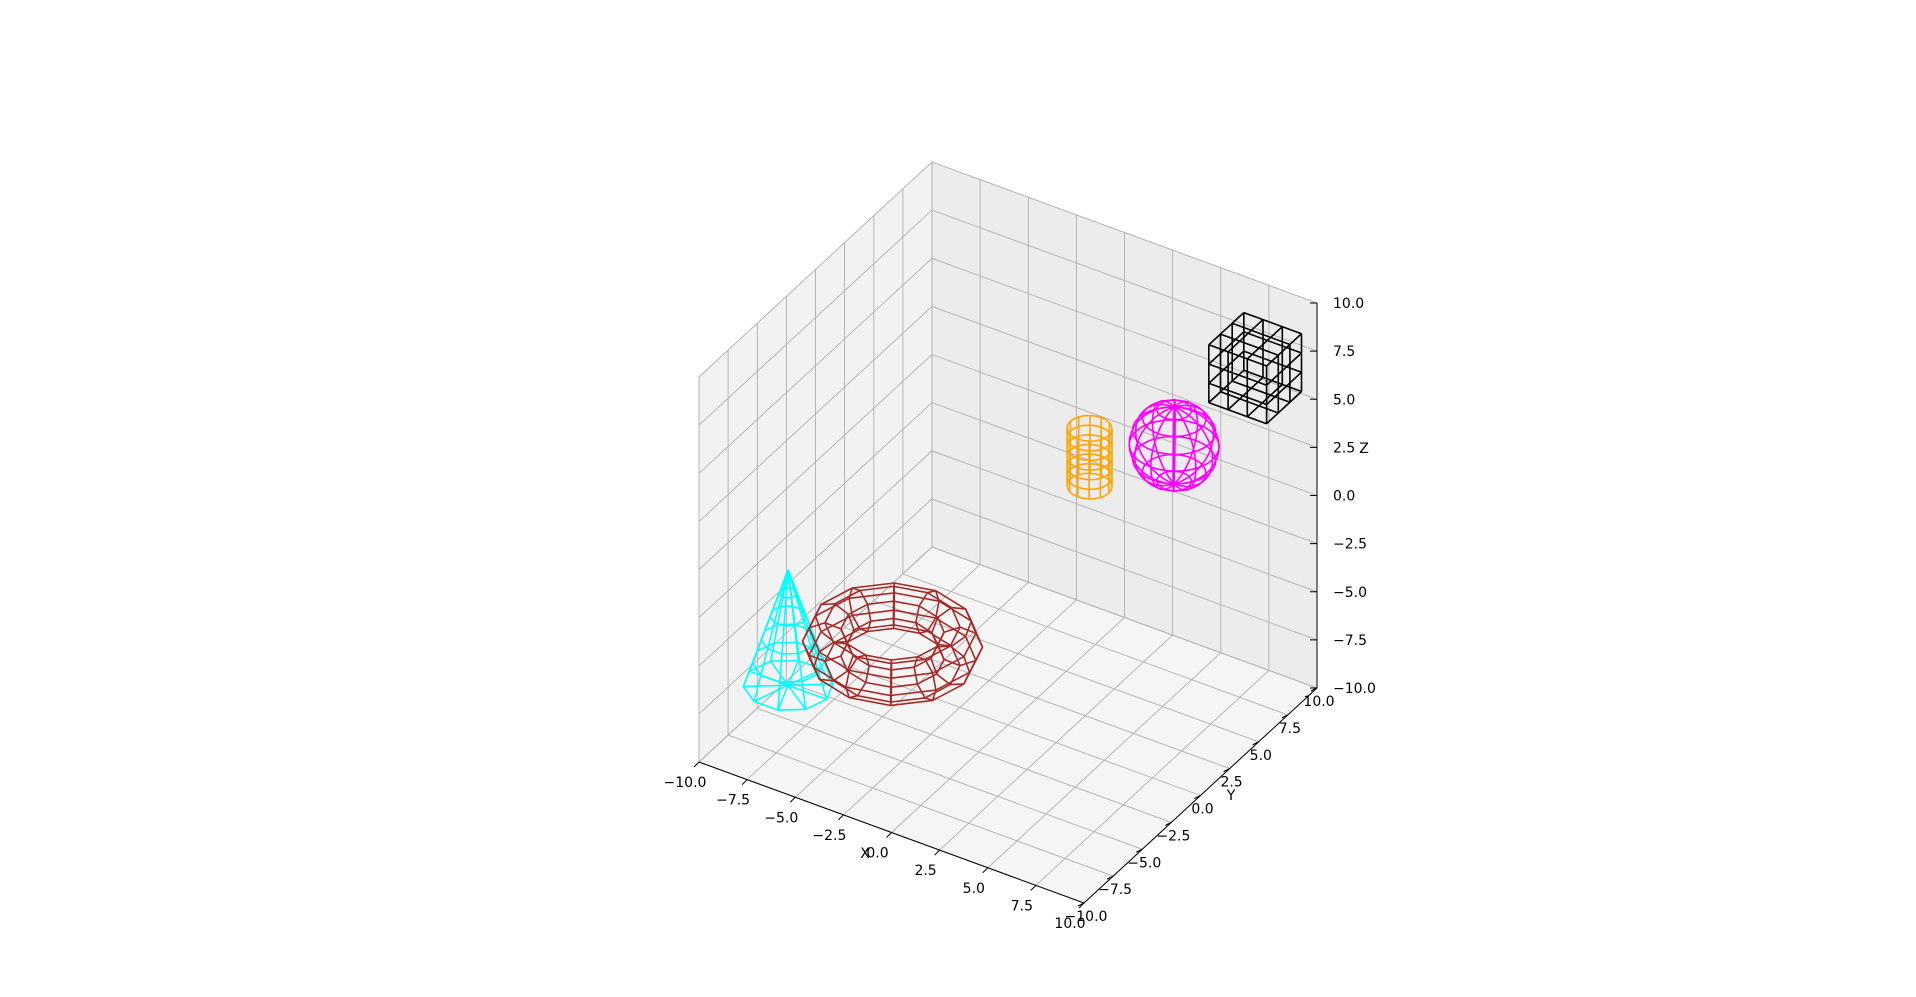 The image size is (1916, 997). Describe the element at coordinates (1350, 593) in the screenshot. I see `z-tick-label: −5.0` at that location.